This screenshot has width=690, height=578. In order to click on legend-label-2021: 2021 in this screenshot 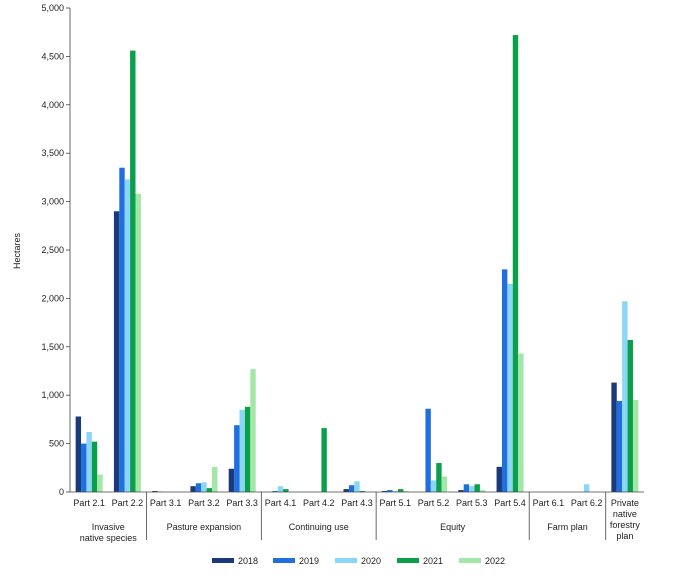, I will do `click(433, 561)`.